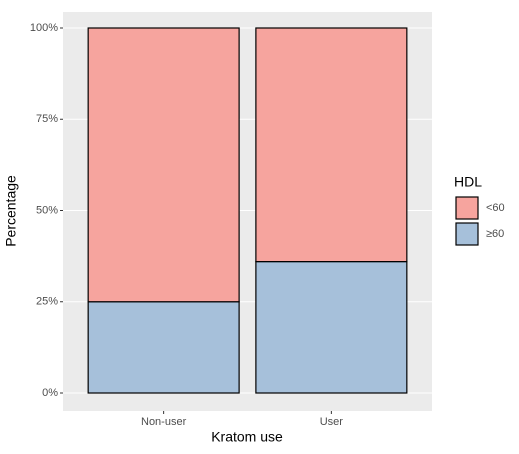 Image resolution: width=519 pixels, height=454 pixels. I want to click on y-tick-label: 25%, so click(47, 302).